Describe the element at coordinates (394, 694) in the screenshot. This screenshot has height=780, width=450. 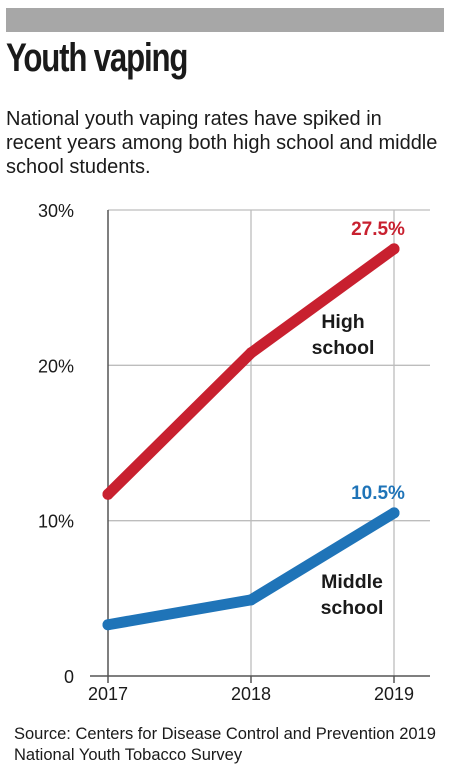
I see `x-tick-label: 2019` at that location.